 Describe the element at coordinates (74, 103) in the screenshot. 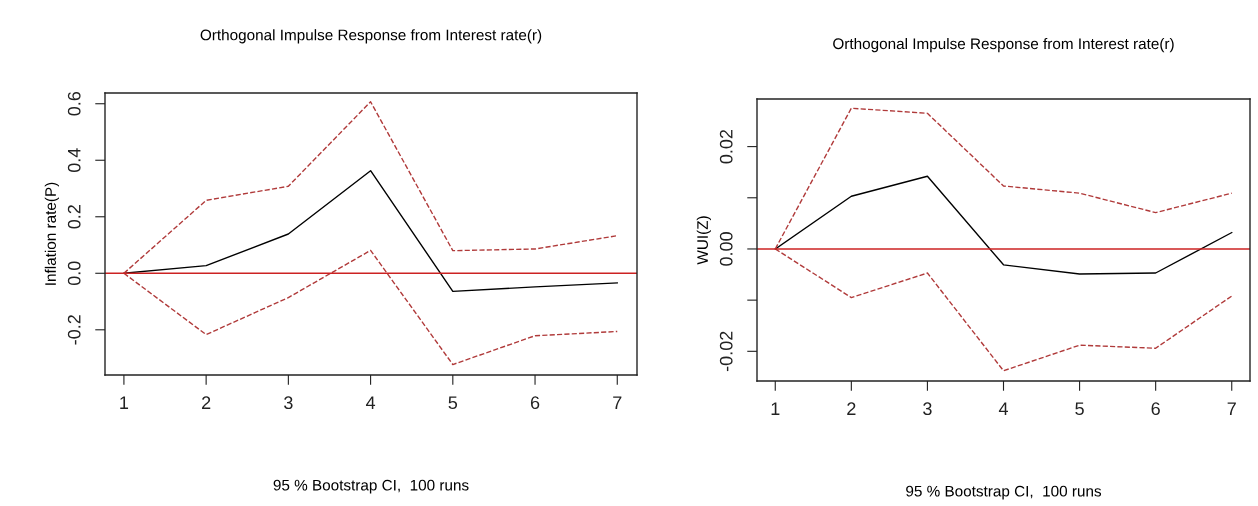

I see `y-tick-label: 0.6` at that location.